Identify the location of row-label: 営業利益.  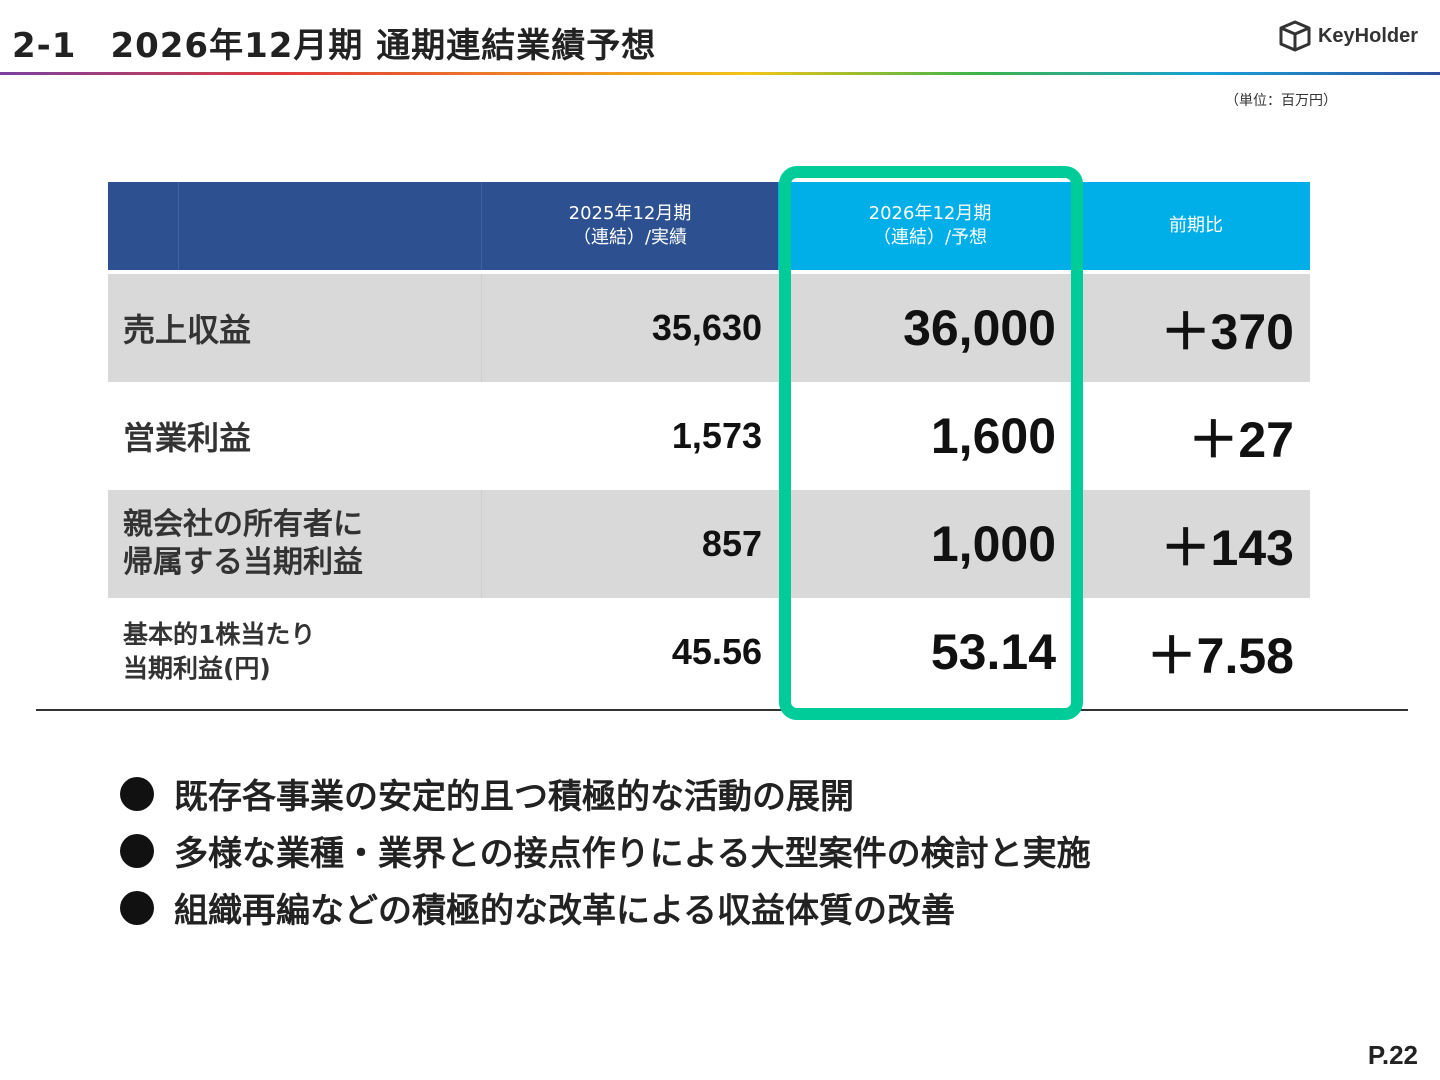
(187, 438).